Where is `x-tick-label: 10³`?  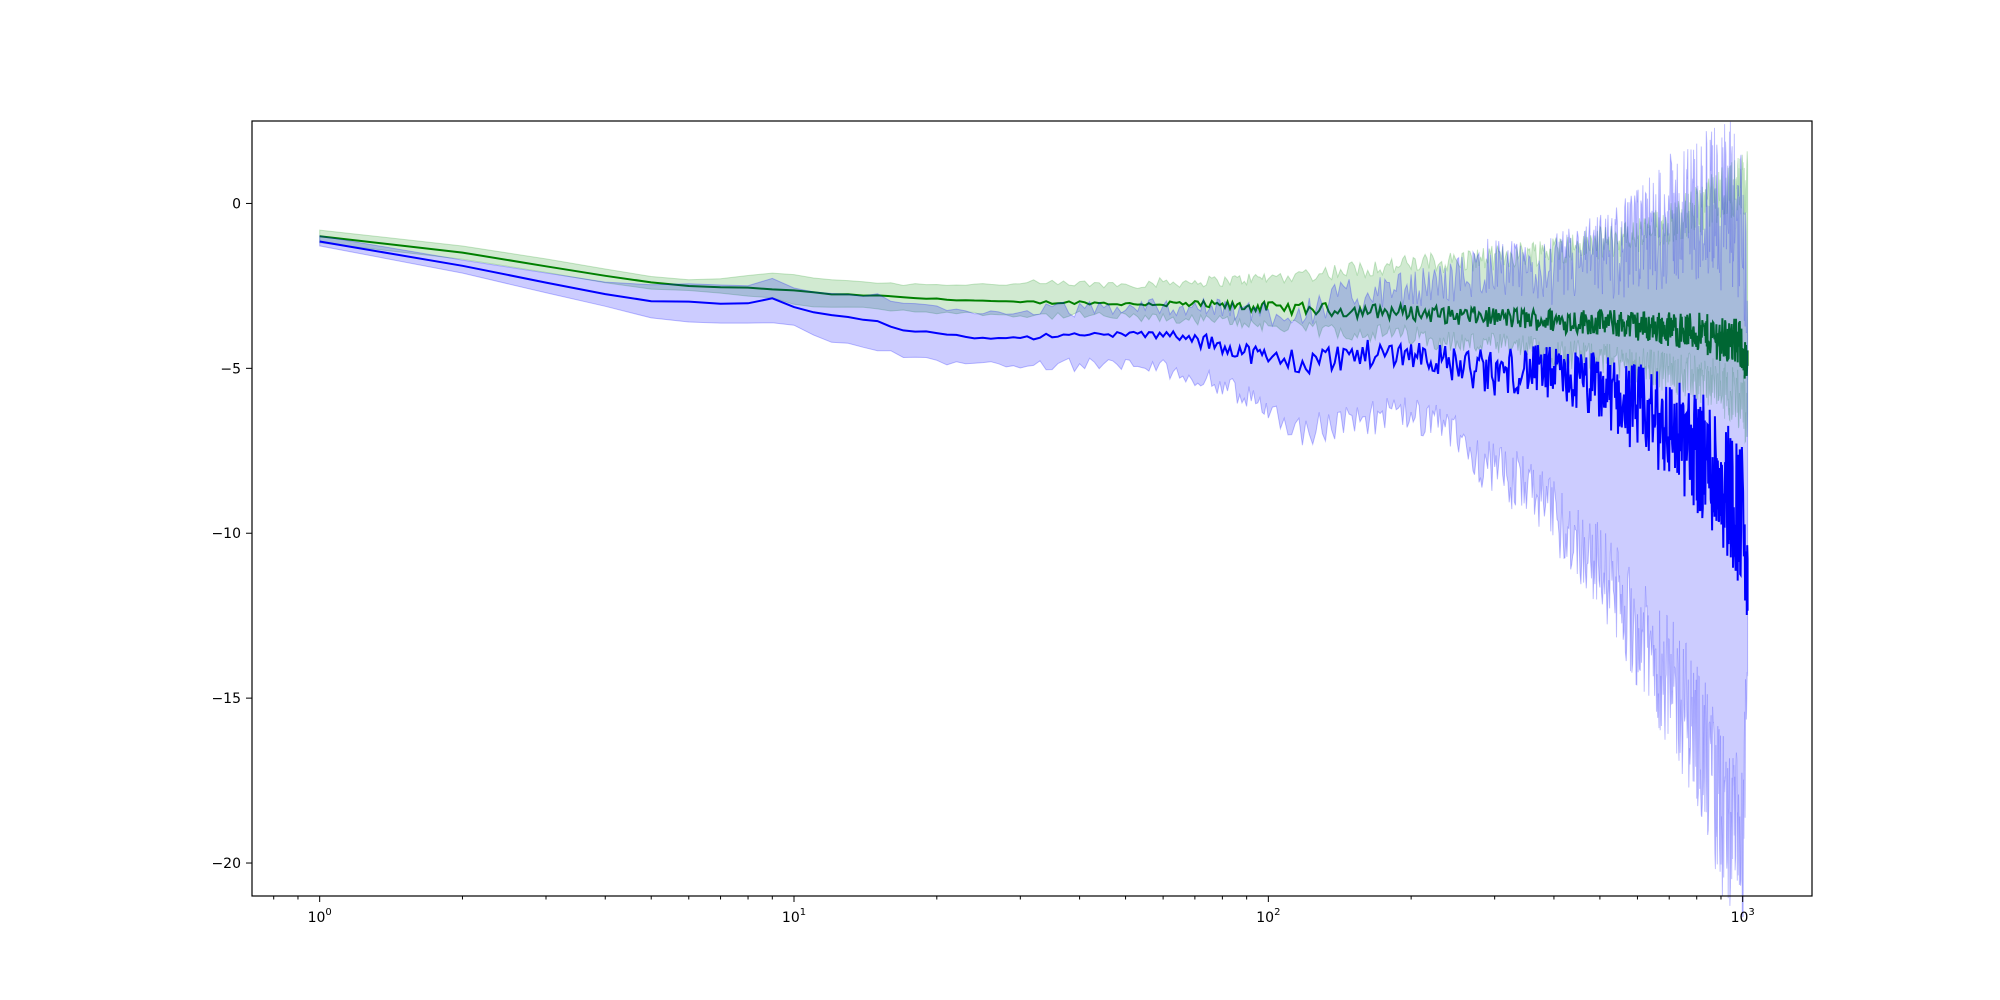
x-tick-label: 10³ is located at coordinates (1743, 916).